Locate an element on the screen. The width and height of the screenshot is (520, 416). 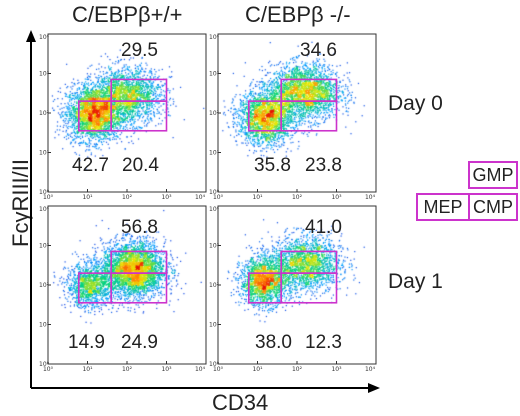
y-axis-arrowhead is located at coordinates (31, 36).